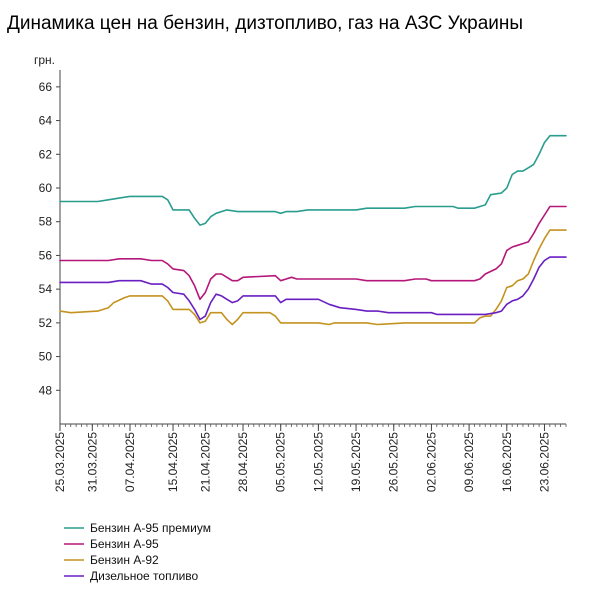 The width and height of the screenshot is (607, 598). I want to click on x-tick-label: 16.06.2025, so click(507, 462).